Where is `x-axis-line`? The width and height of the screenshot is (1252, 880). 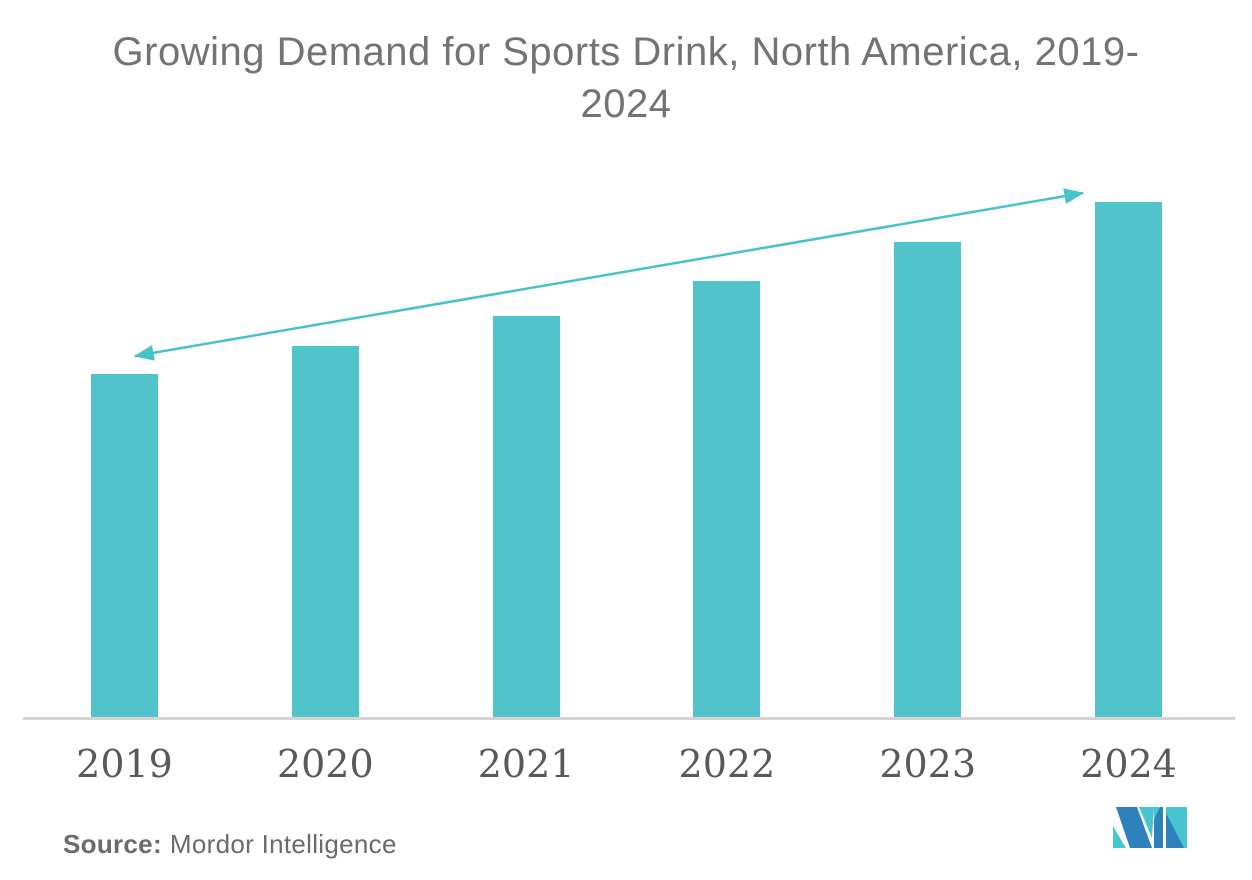
x-axis-line is located at coordinates (629, 718).